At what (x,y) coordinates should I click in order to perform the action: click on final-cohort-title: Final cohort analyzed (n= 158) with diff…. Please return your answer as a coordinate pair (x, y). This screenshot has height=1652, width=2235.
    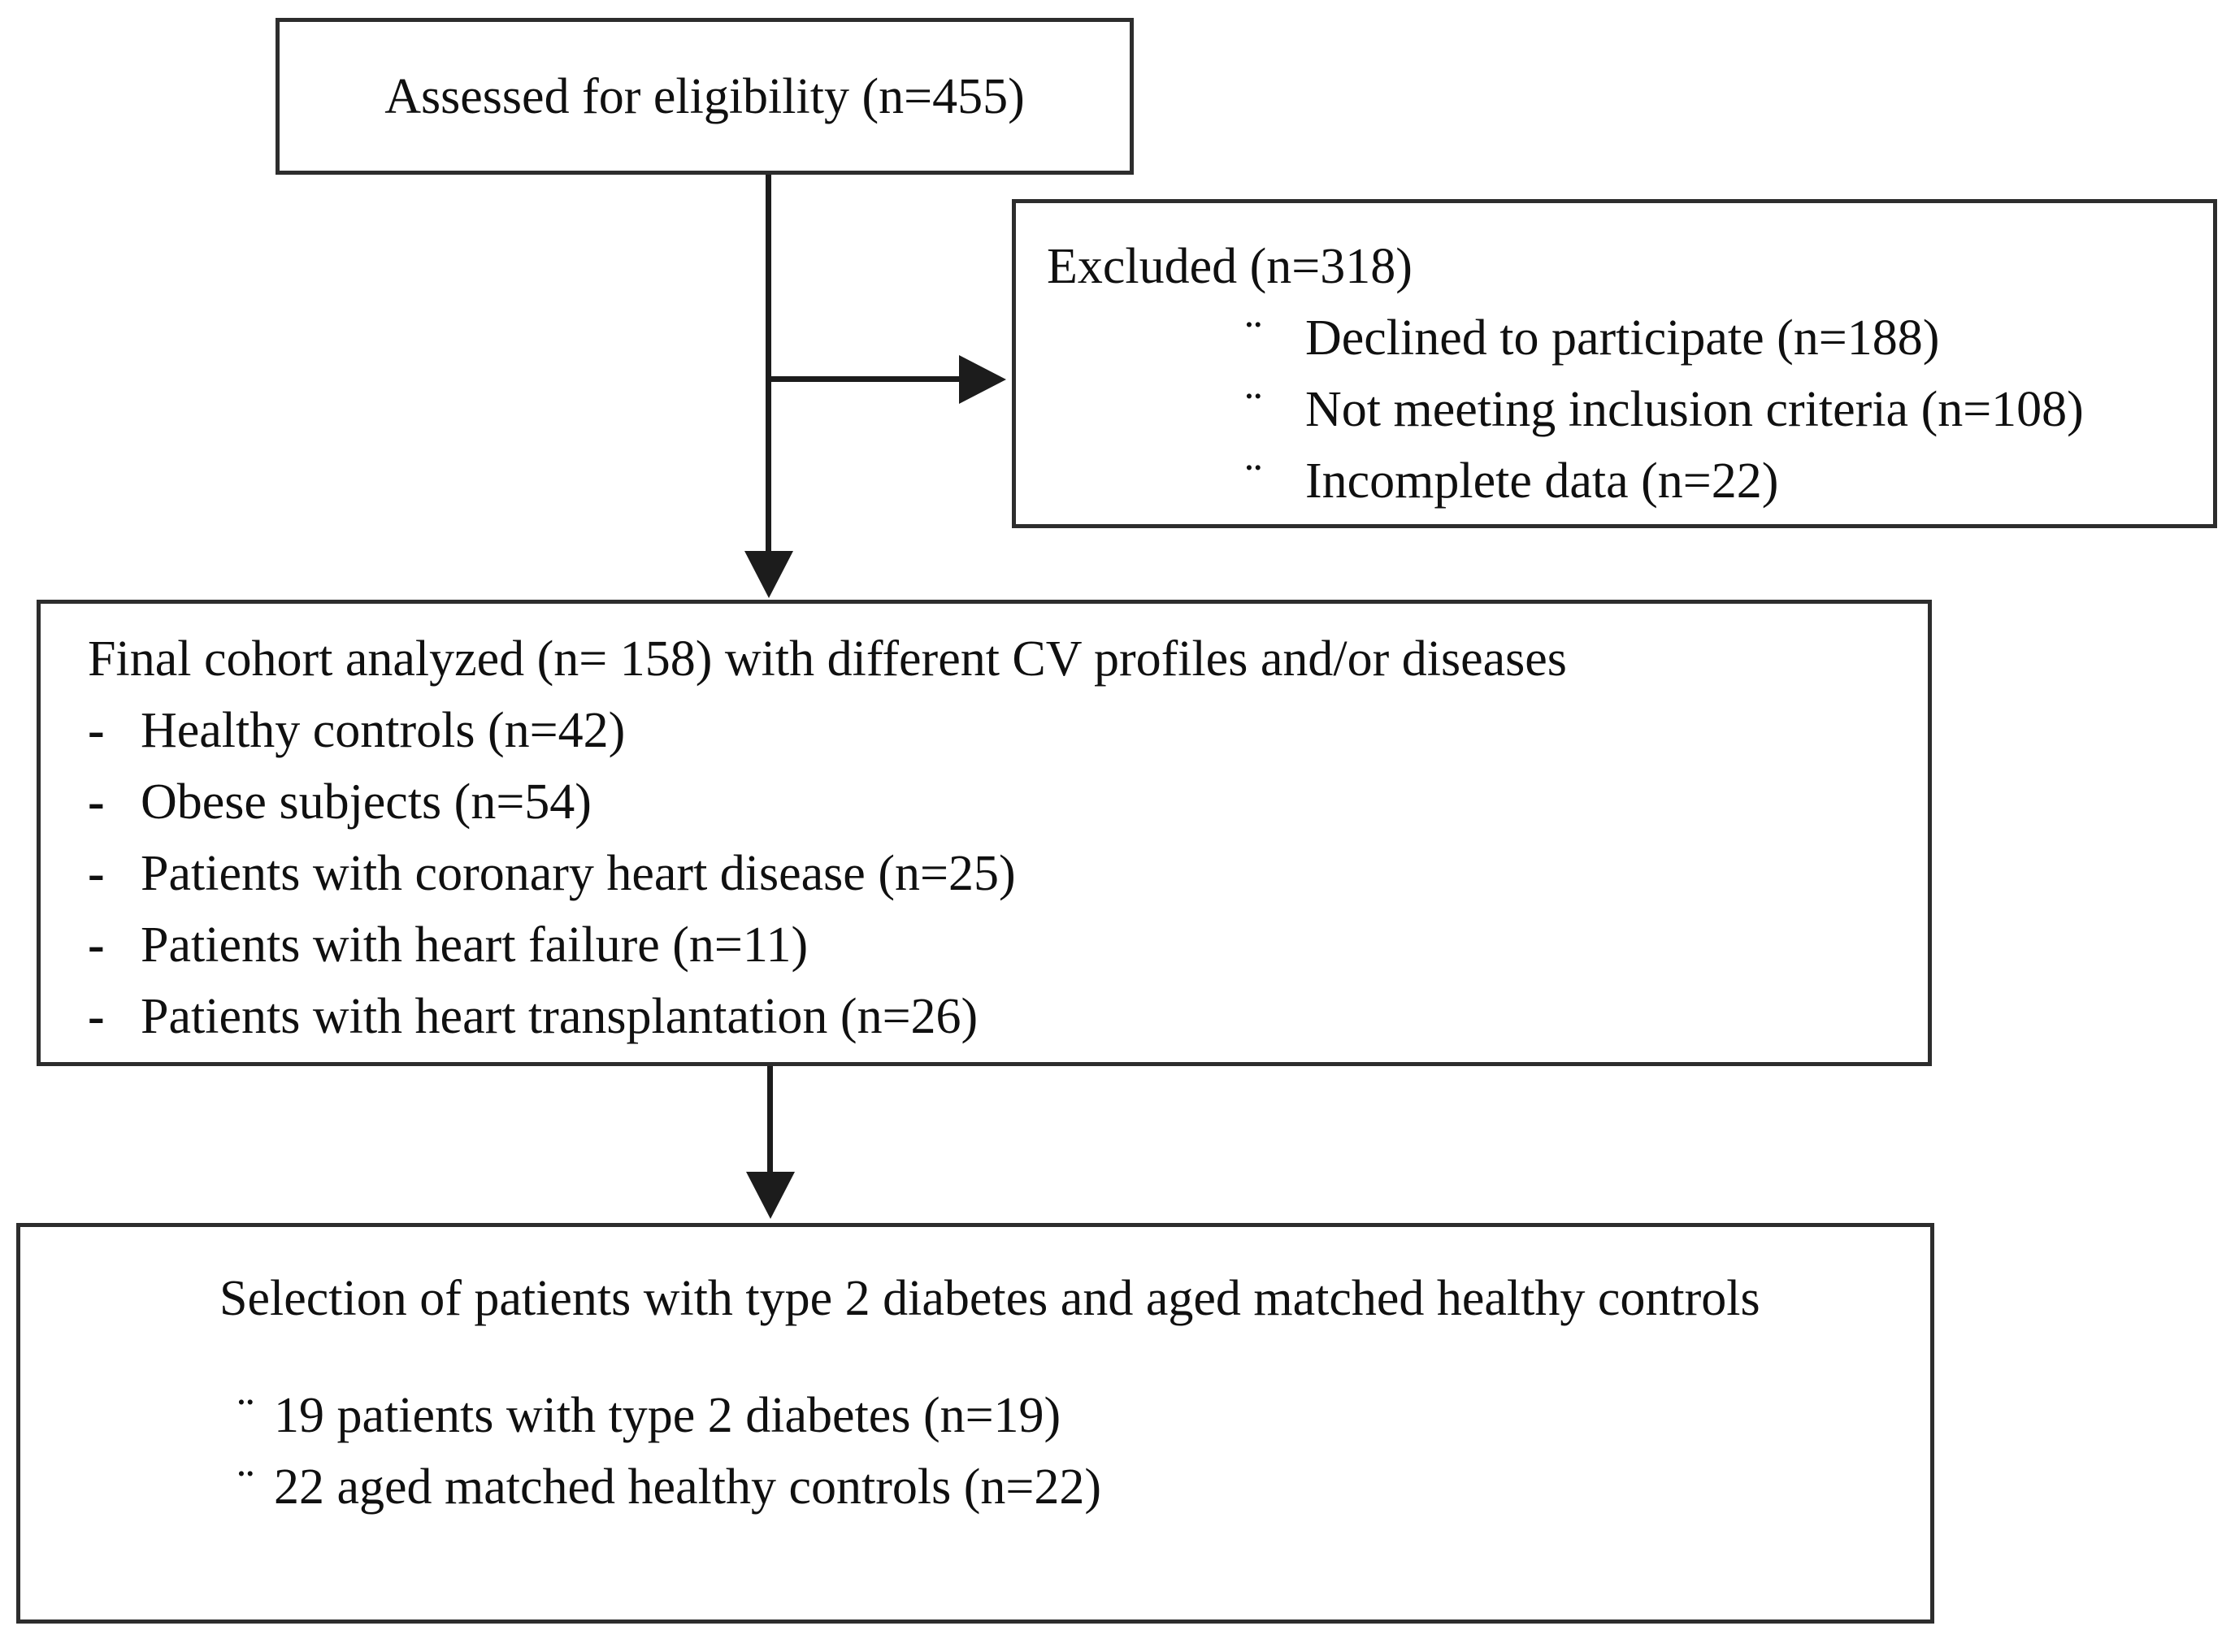
    Looking at the image, I should click on (827, 659).